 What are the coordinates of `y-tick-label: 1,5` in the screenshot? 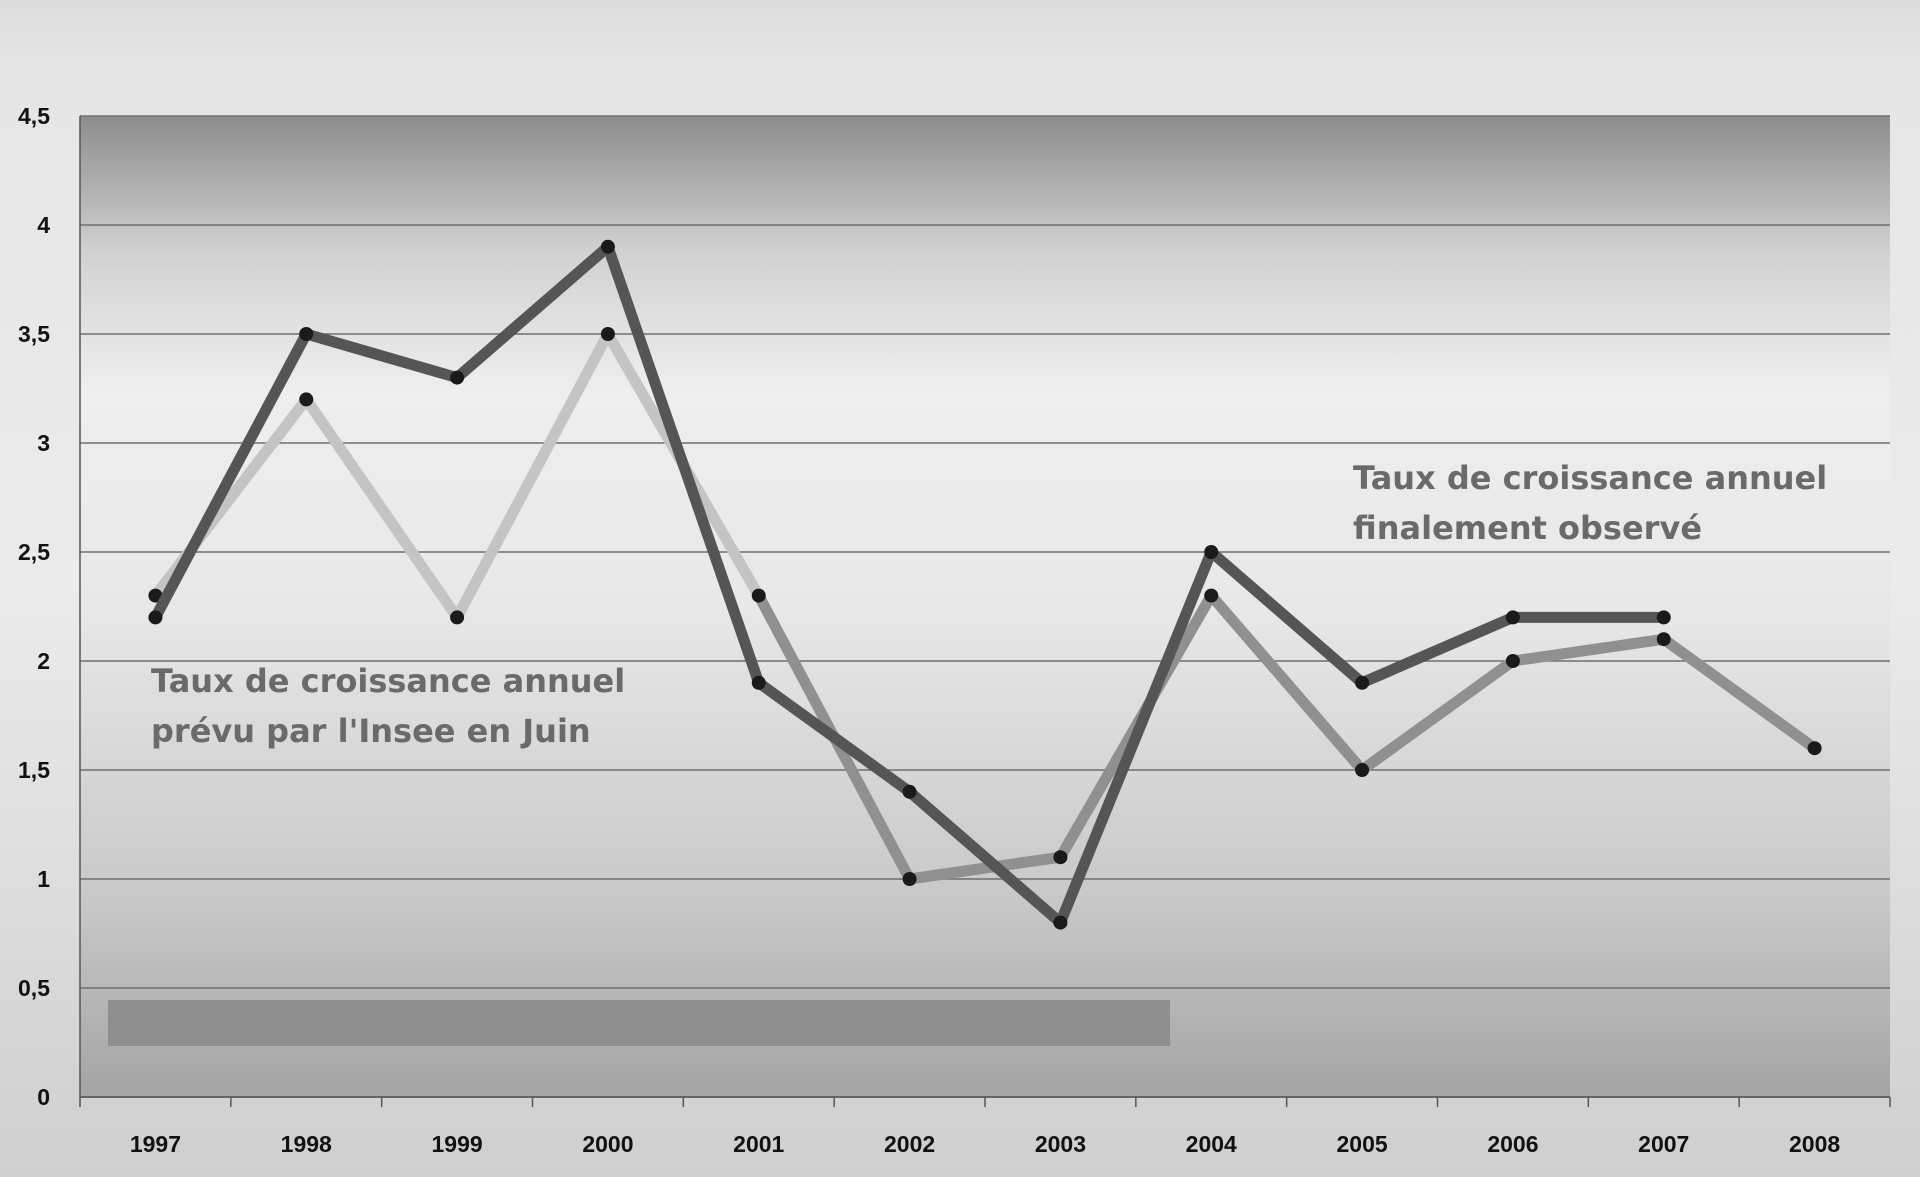 It's located at (34, 770).